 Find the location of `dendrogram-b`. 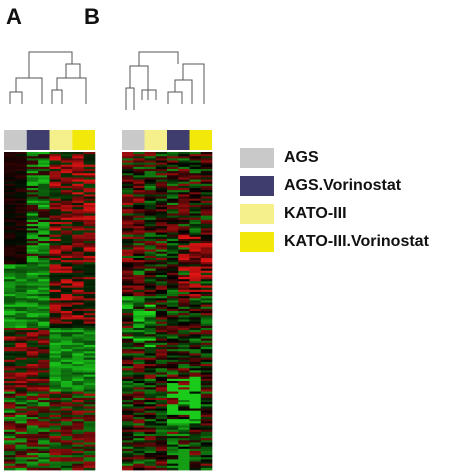

dendrogram-b is located at coordinates (165, 80).